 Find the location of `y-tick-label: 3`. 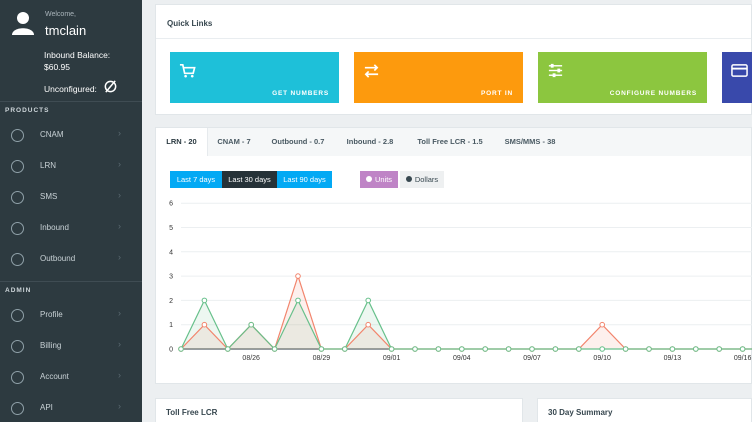

y-tick-label: 3 is located at coordinates (171, 277).